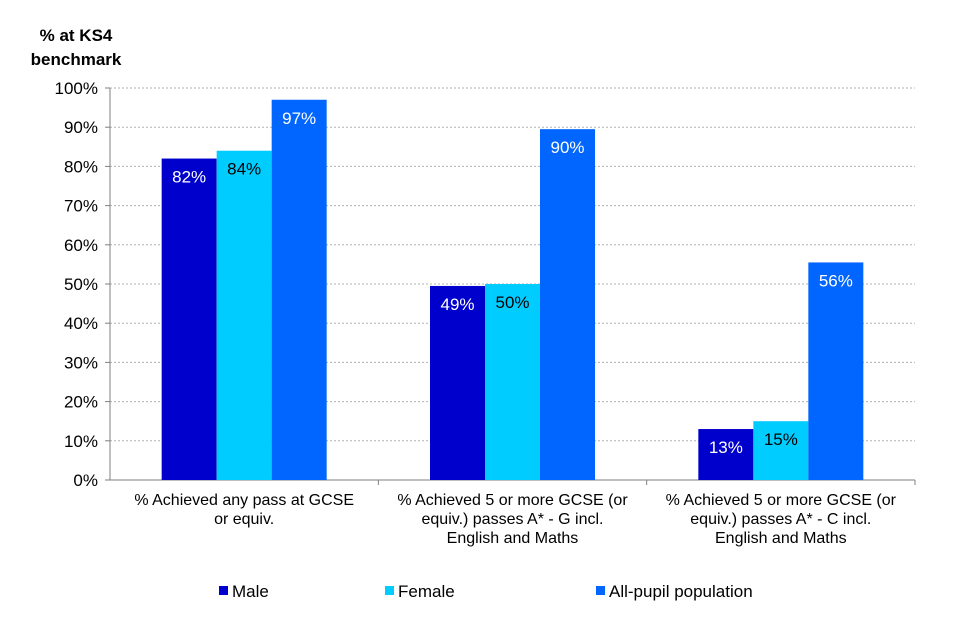  Describe the element at coordinates (426, 591) in the screenshot. I see `legend-label: Female` at that location.